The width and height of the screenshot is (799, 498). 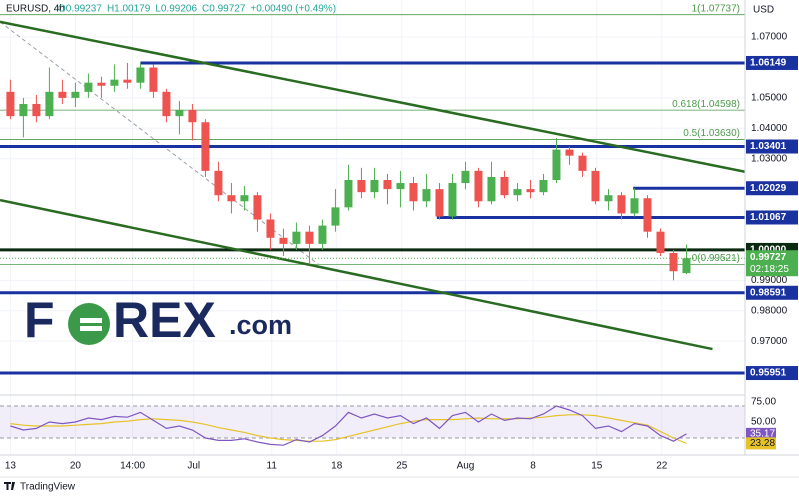 What do you see at coordinates (80, 9) in the screenshot?
I see `header-value: O0.99237` at bounding box center [80, 9].